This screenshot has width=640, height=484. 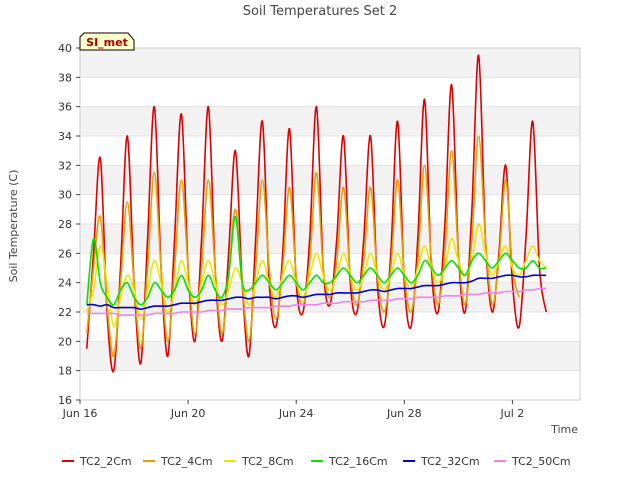 I want to click on y-tick-label: 30, so click(x=65, y=195).